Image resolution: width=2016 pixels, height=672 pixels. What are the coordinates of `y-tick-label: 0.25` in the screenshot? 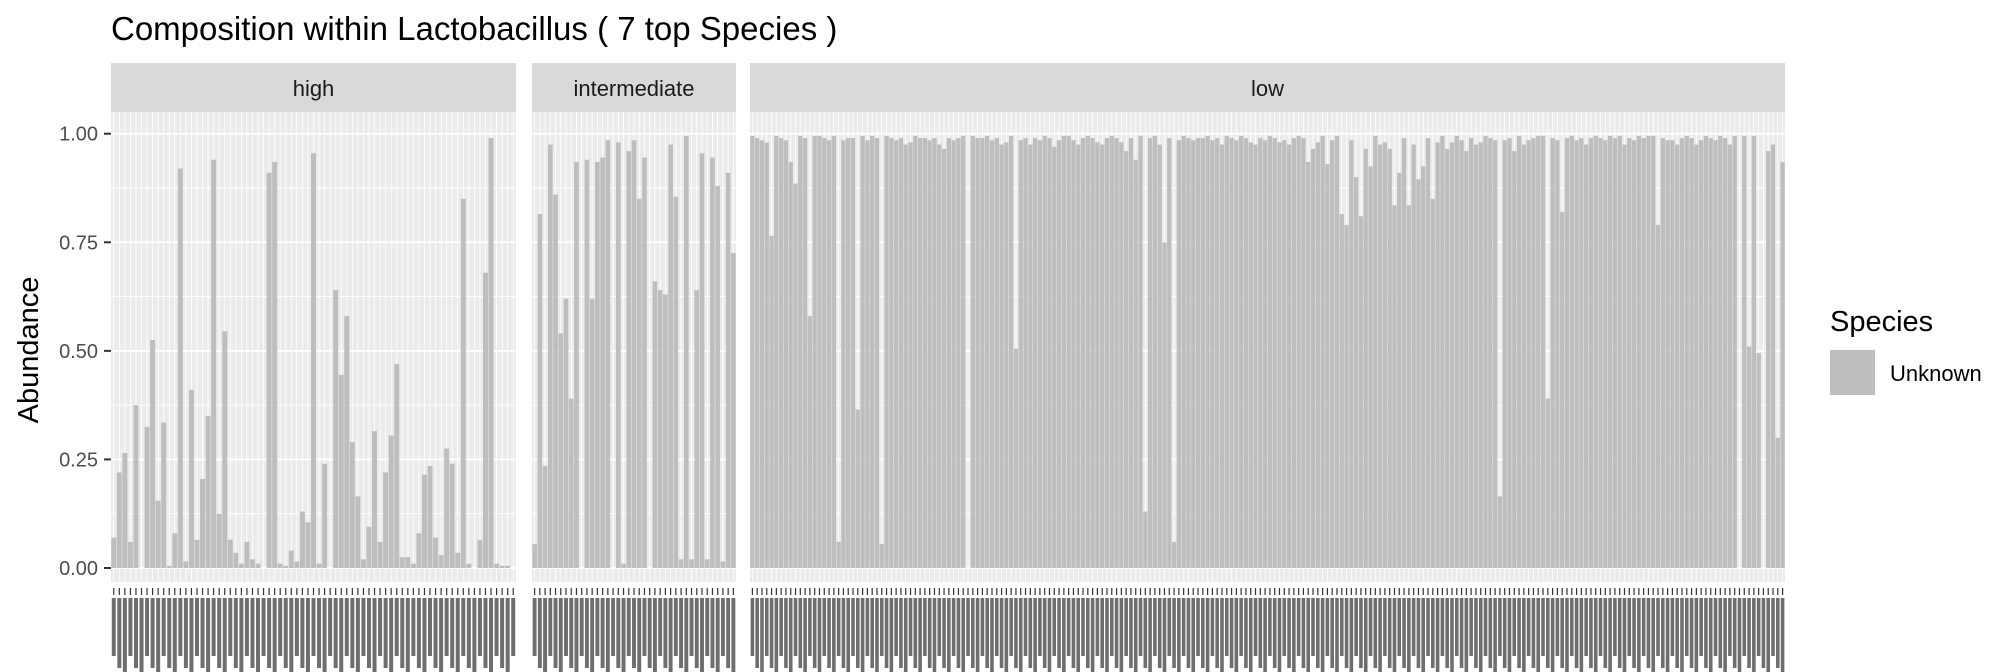 It's located at (78, 460).